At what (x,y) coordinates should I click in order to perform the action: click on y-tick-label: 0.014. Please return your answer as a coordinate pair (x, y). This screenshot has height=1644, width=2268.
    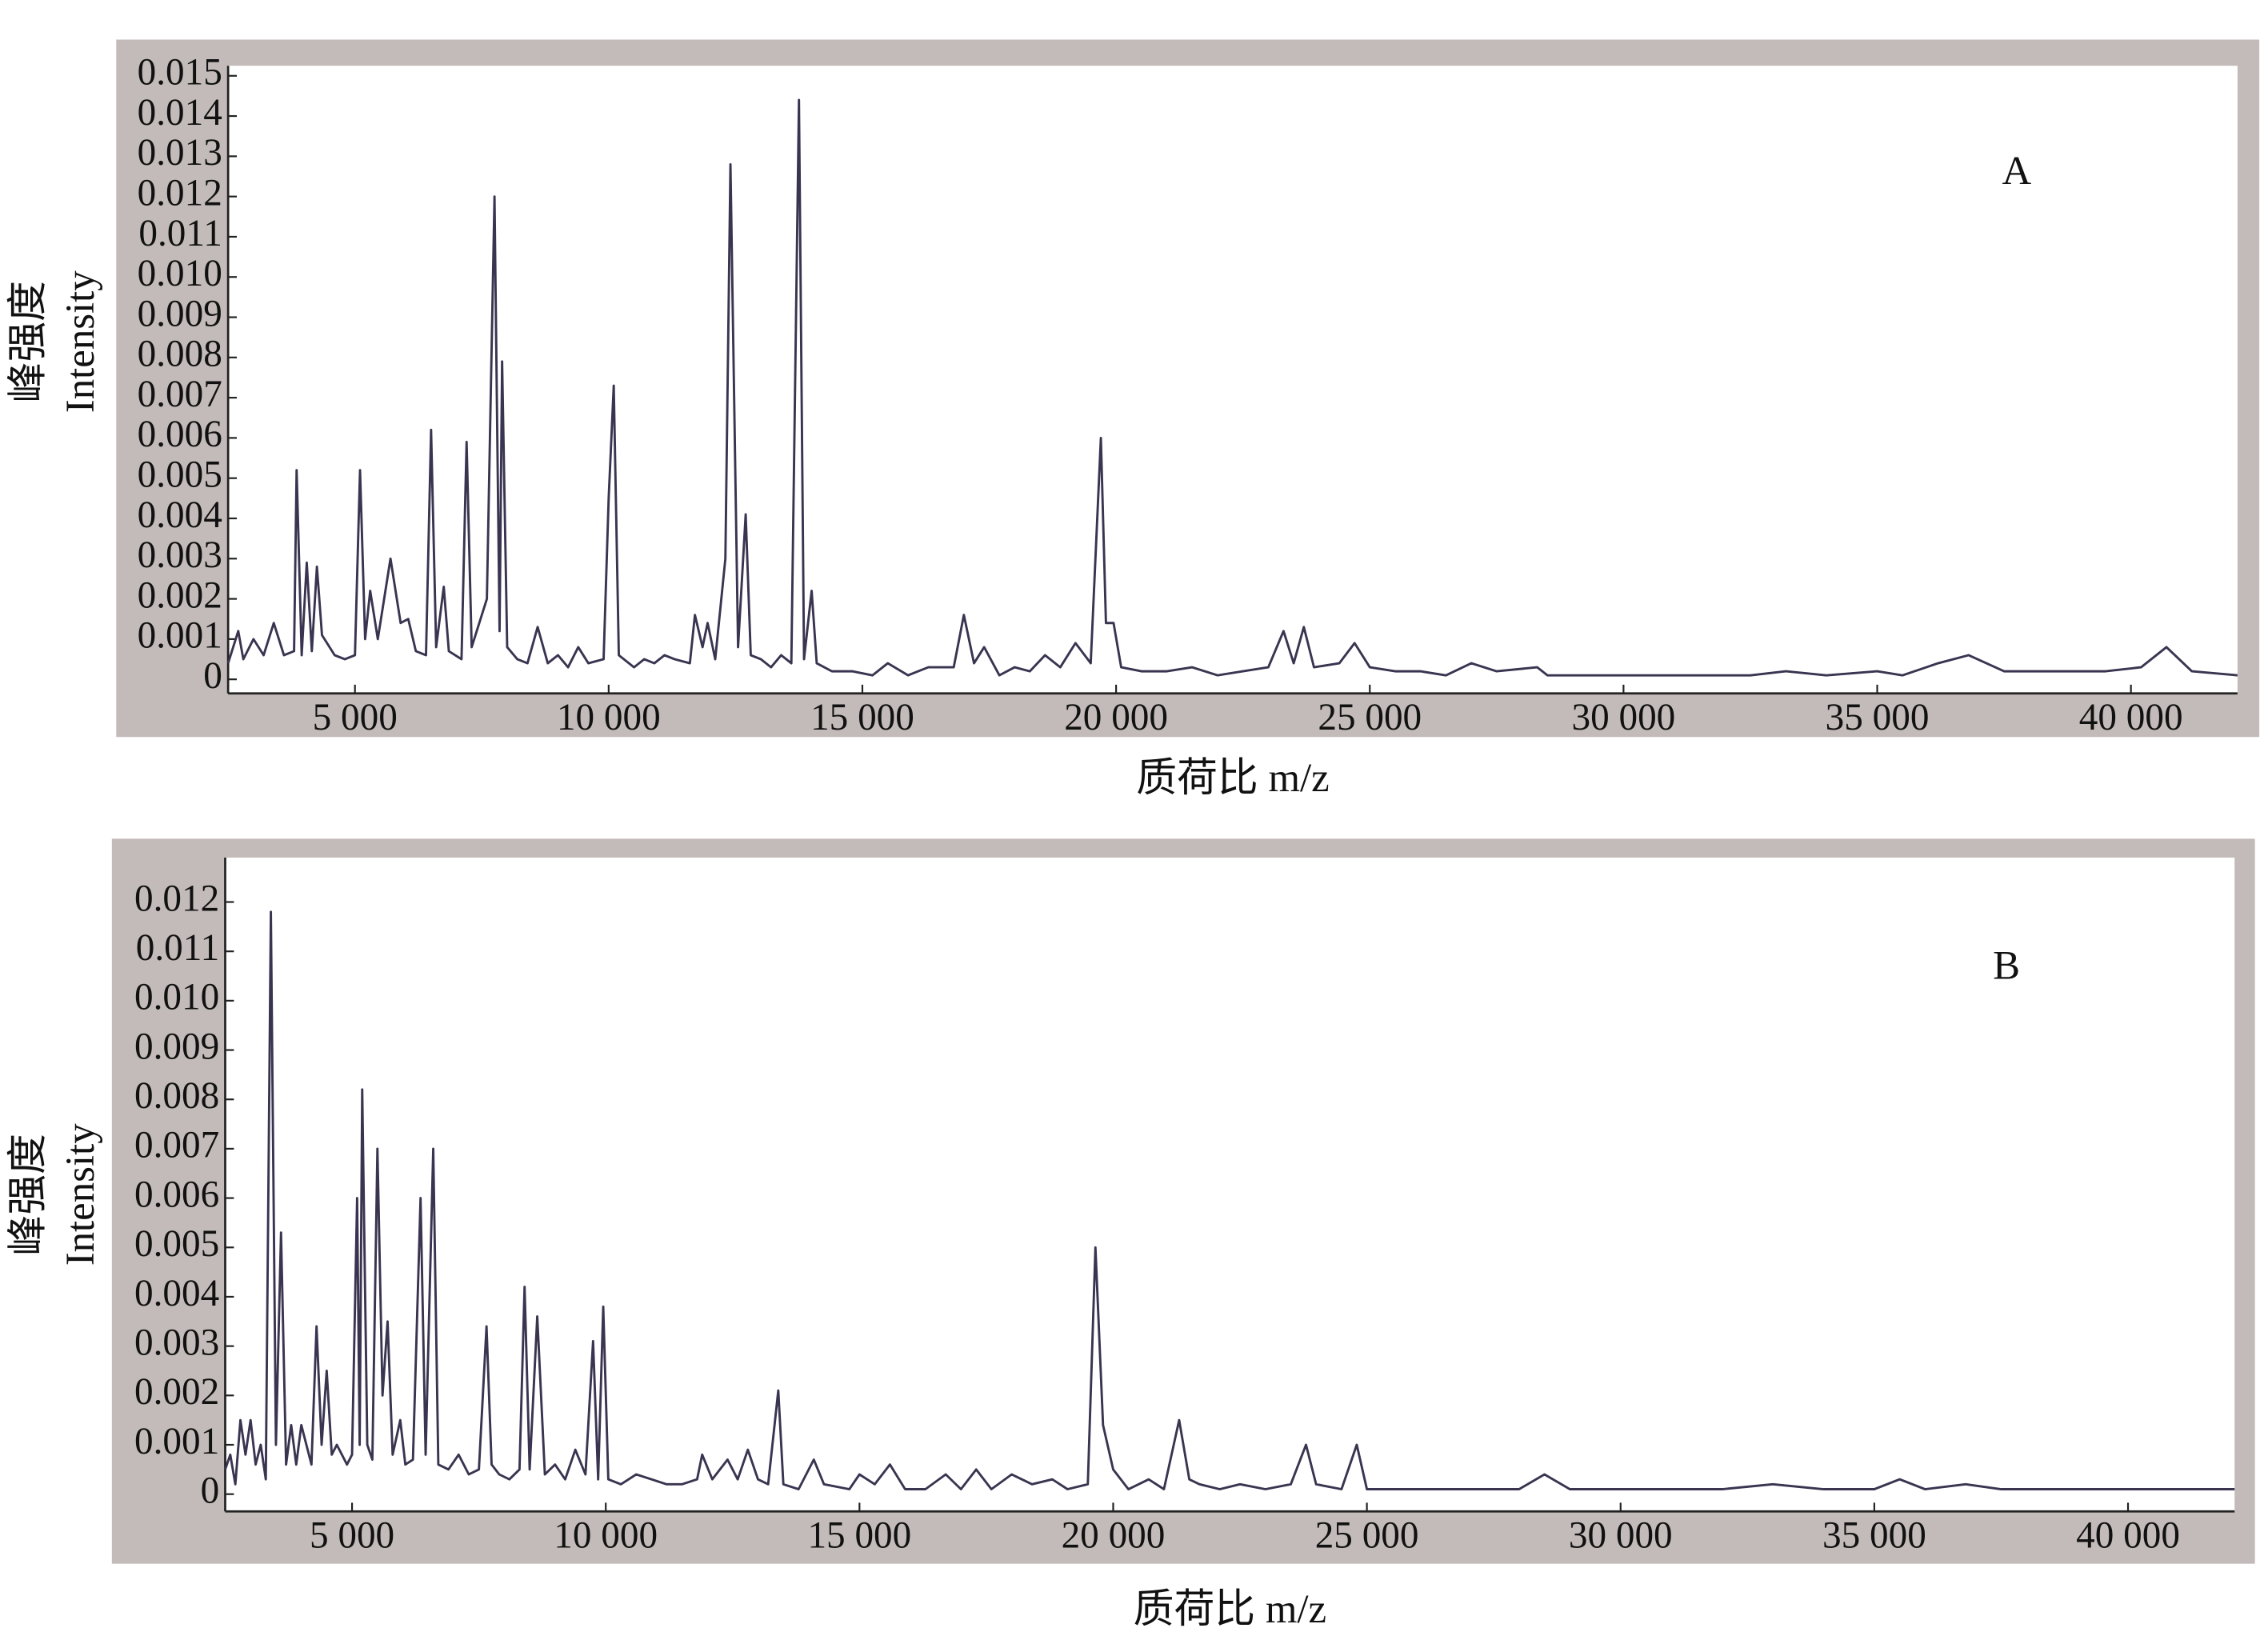
    Looking at the image, I should click on (180, 113).